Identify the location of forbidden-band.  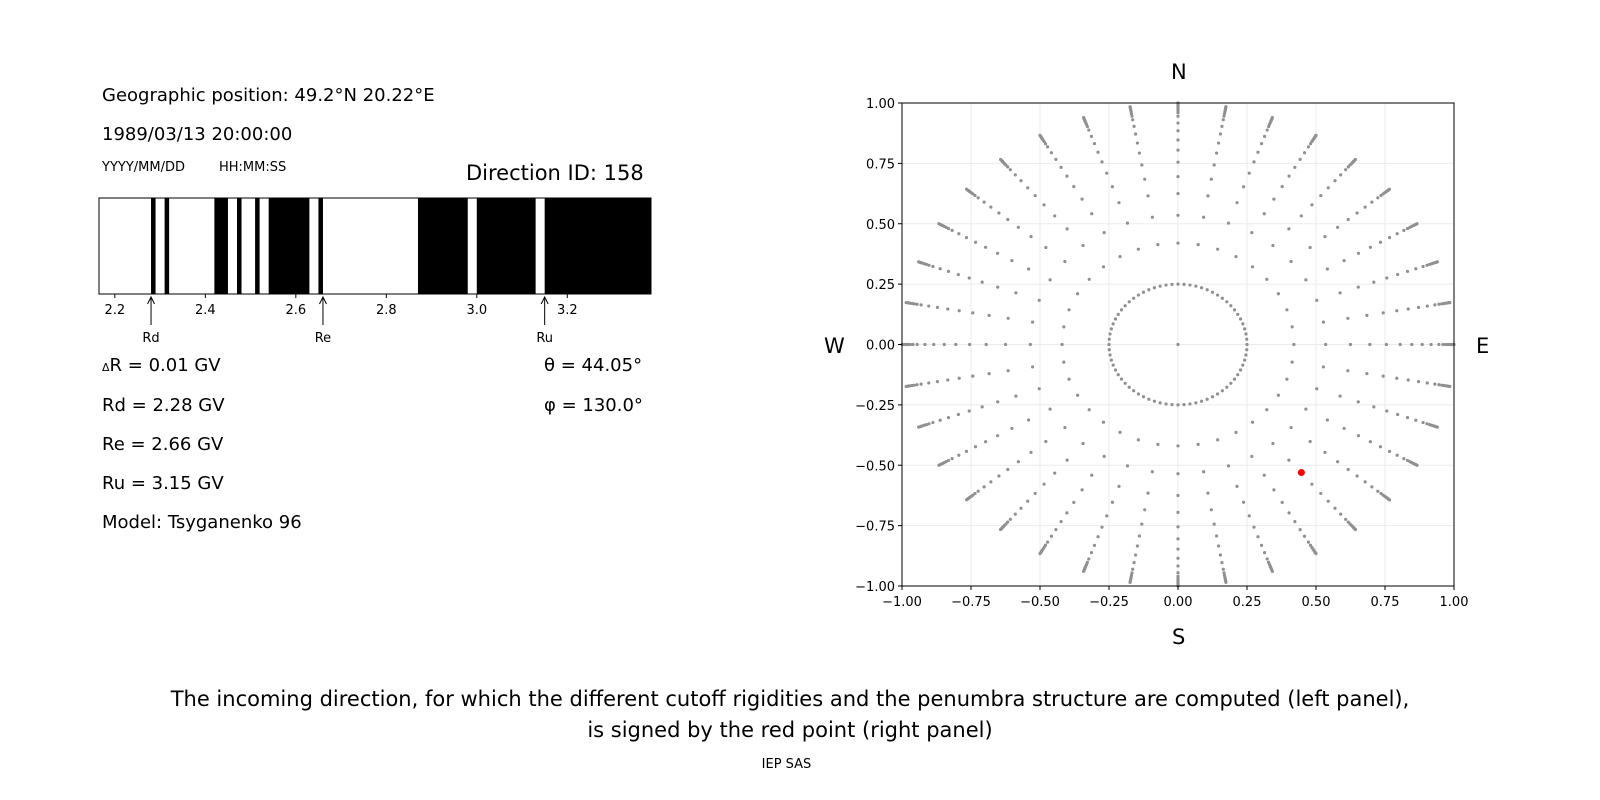
(320, 246).